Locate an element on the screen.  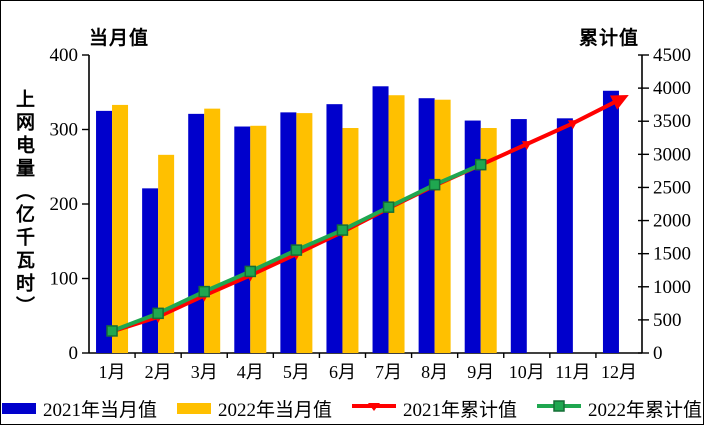
legend-item-2022-monthly: 2022年当月值 is located at coordinates (254, 408).